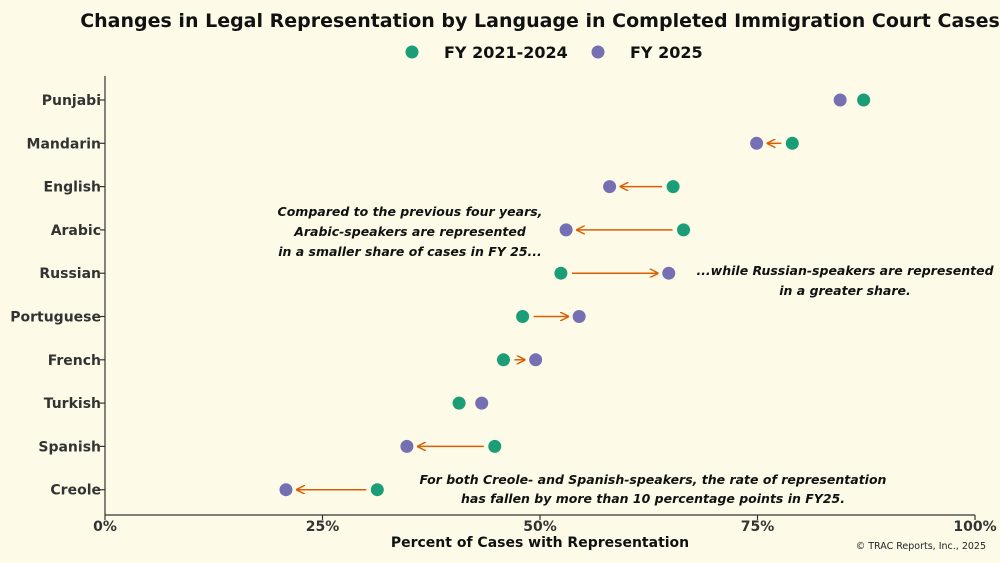 This screenshot has width=1000, height=563. I want to click on x-tick-label-25: 25%, so click(323, 527).